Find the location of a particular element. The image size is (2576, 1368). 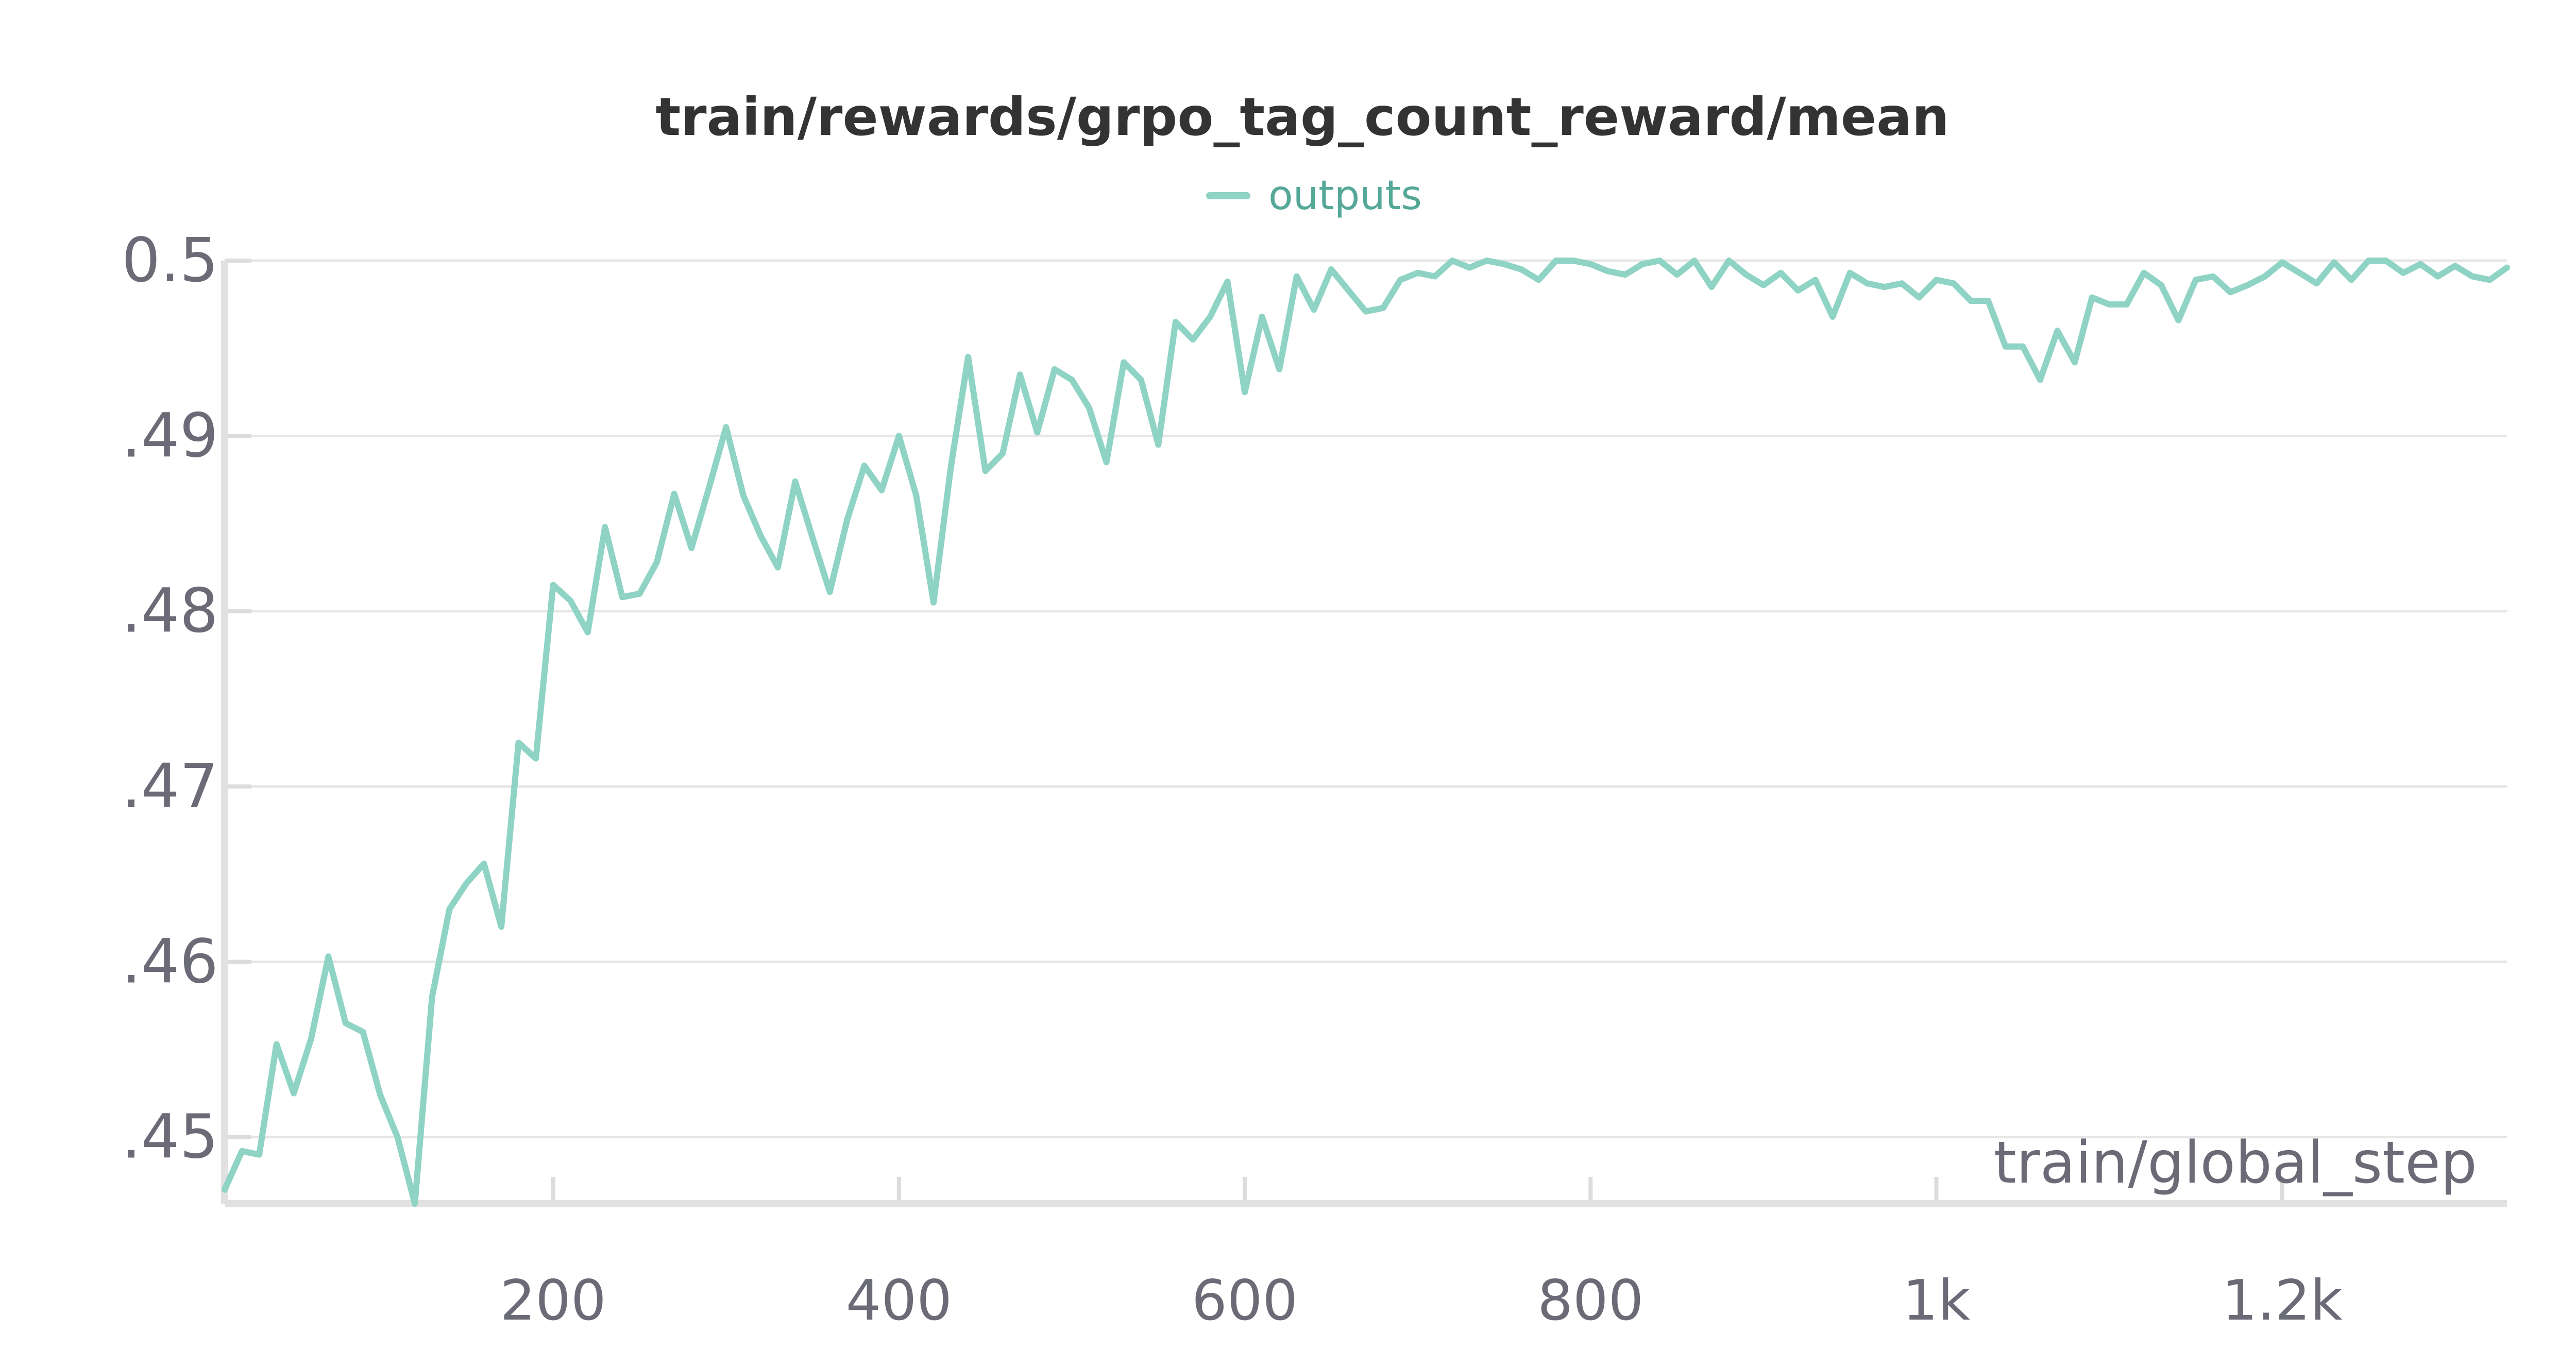

y-tick-label: .46 is located at coordinates (170, 961).